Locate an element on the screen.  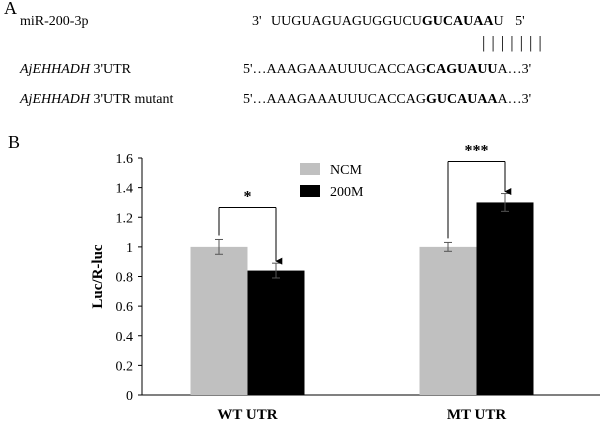
base-pairing-bars: ||||||| is located at coordinates (515, 42).